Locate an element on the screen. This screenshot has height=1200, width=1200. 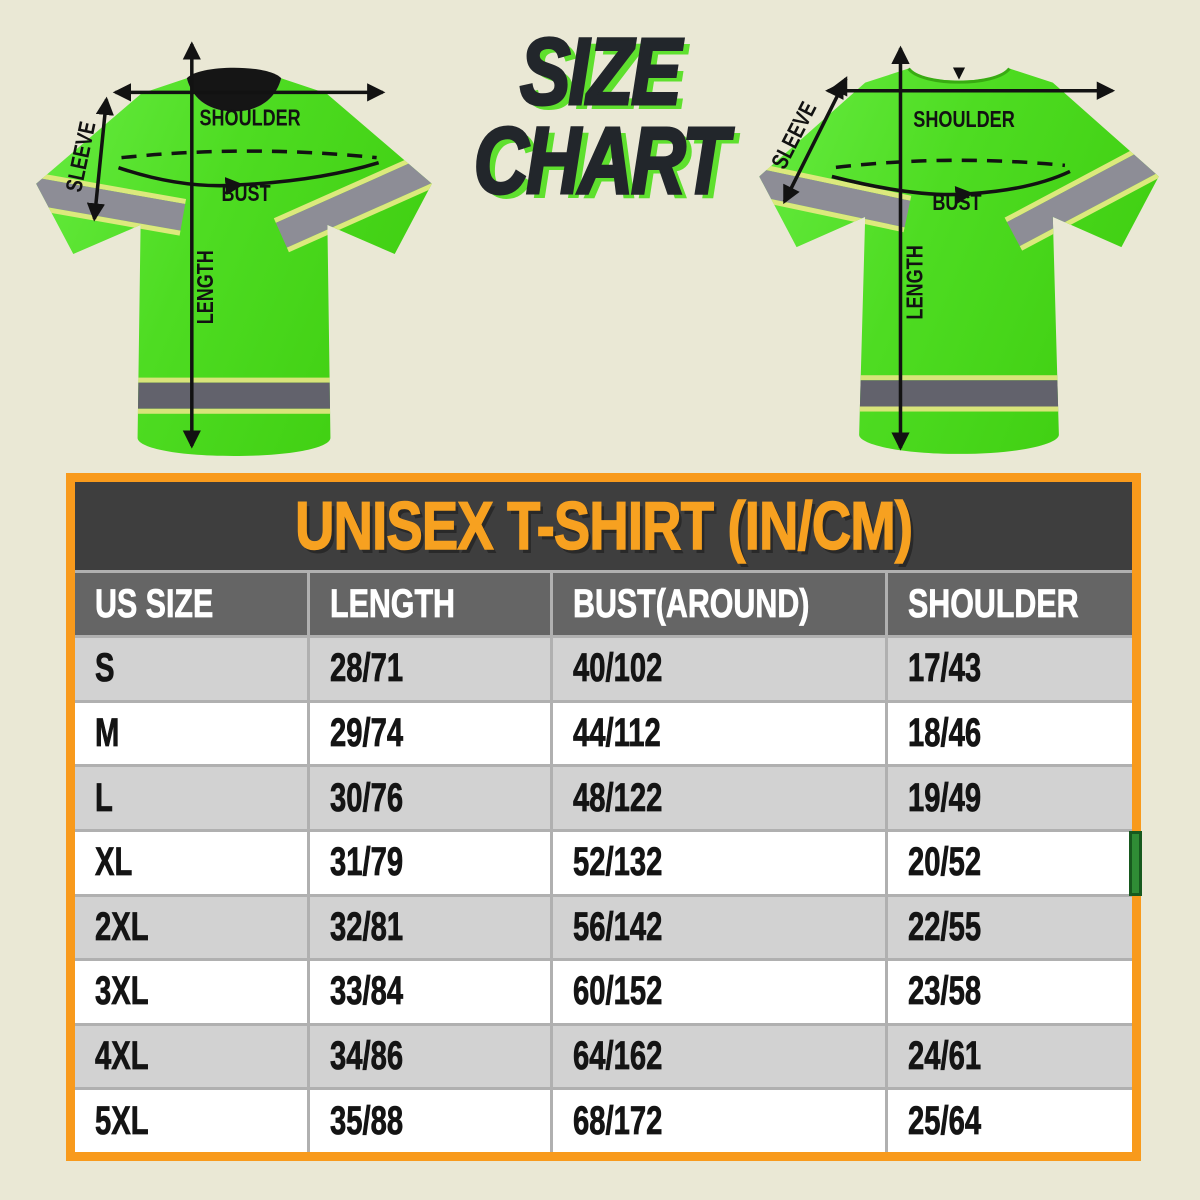
table-cell: 34/86 is located at coordinates (430, 1056).